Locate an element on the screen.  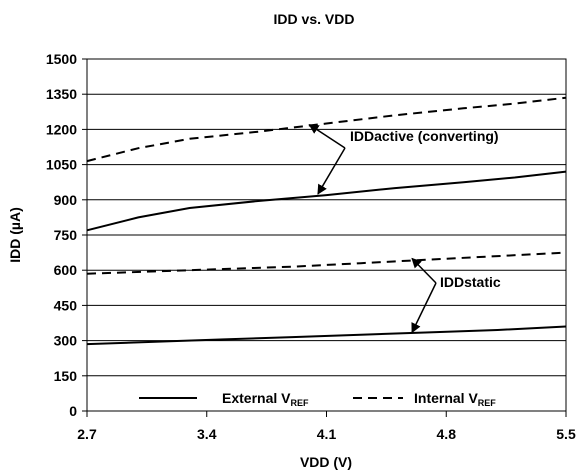
x-axis-label: VDD (V) is located at coordinates (326, 462).